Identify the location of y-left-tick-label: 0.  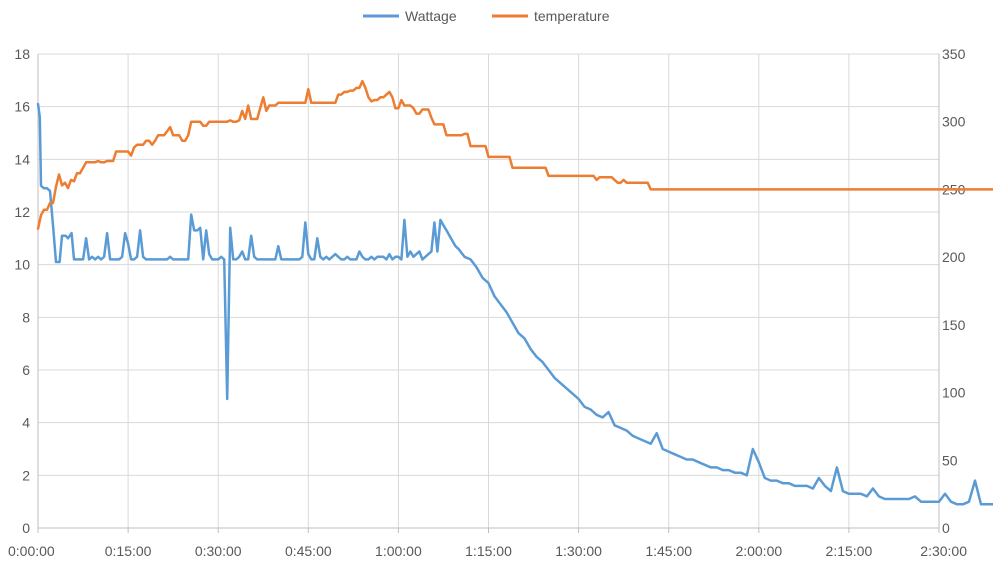
(26, 528).